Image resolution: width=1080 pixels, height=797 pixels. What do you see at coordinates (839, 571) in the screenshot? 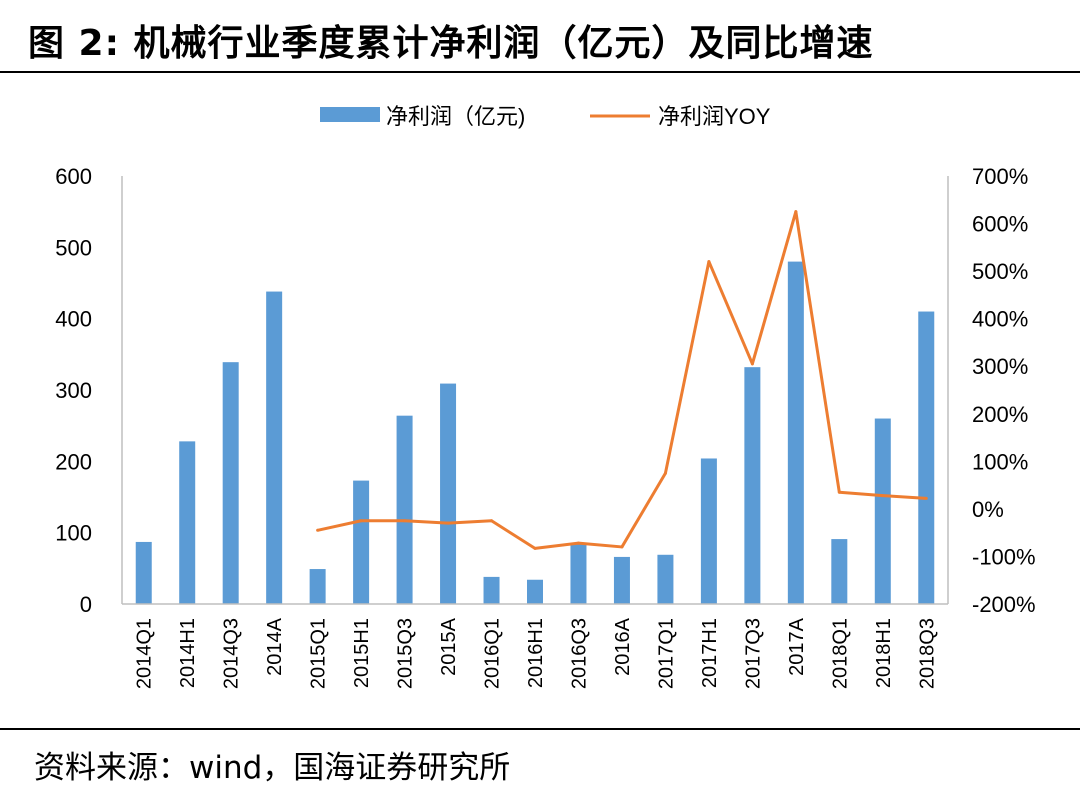
I see `bar-2018Q1` at bounding box center [839, 571].